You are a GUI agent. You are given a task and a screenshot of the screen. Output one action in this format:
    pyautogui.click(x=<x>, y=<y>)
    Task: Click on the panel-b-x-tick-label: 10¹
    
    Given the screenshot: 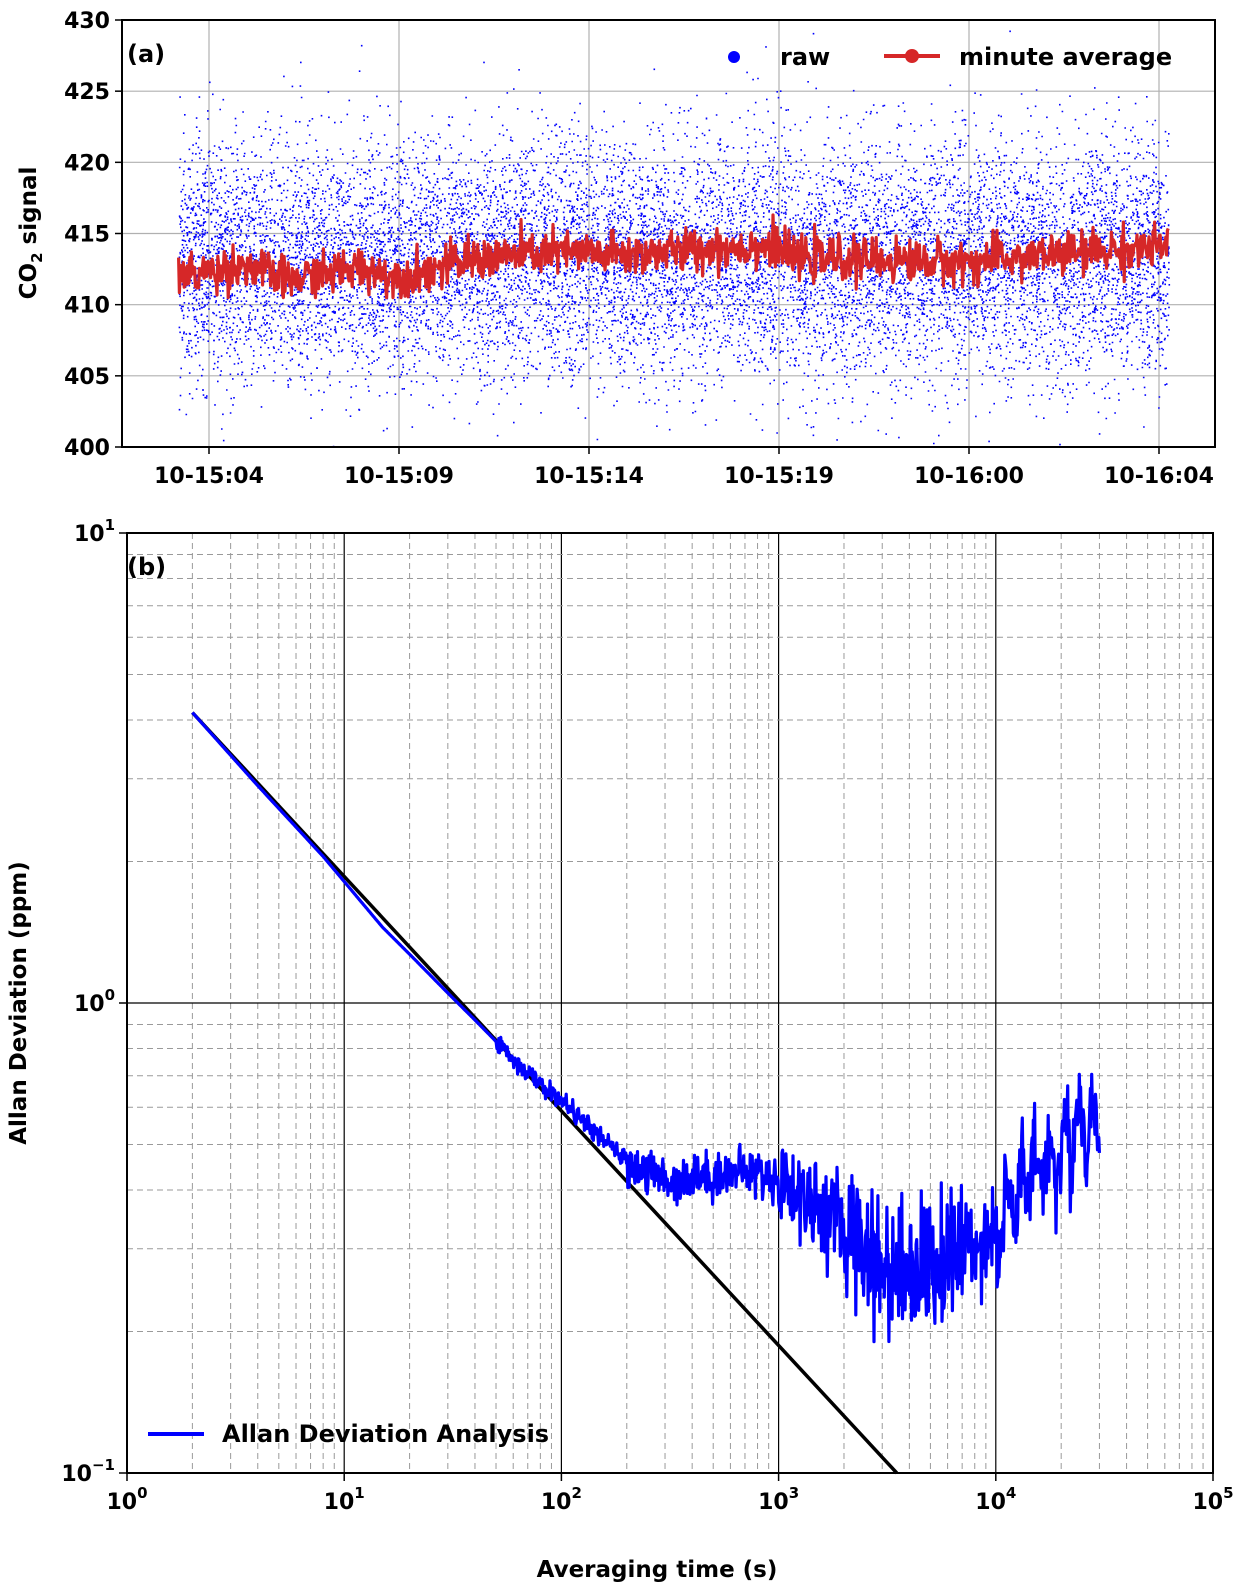 What is the action you would take?
    pyautogui.click(x=344, y=1499)
    